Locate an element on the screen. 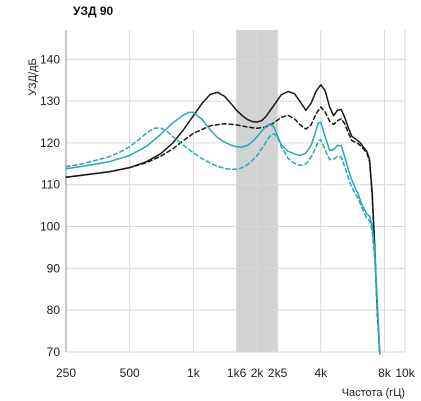  x-tick-label: 2k is located at coordinates (258, 373).